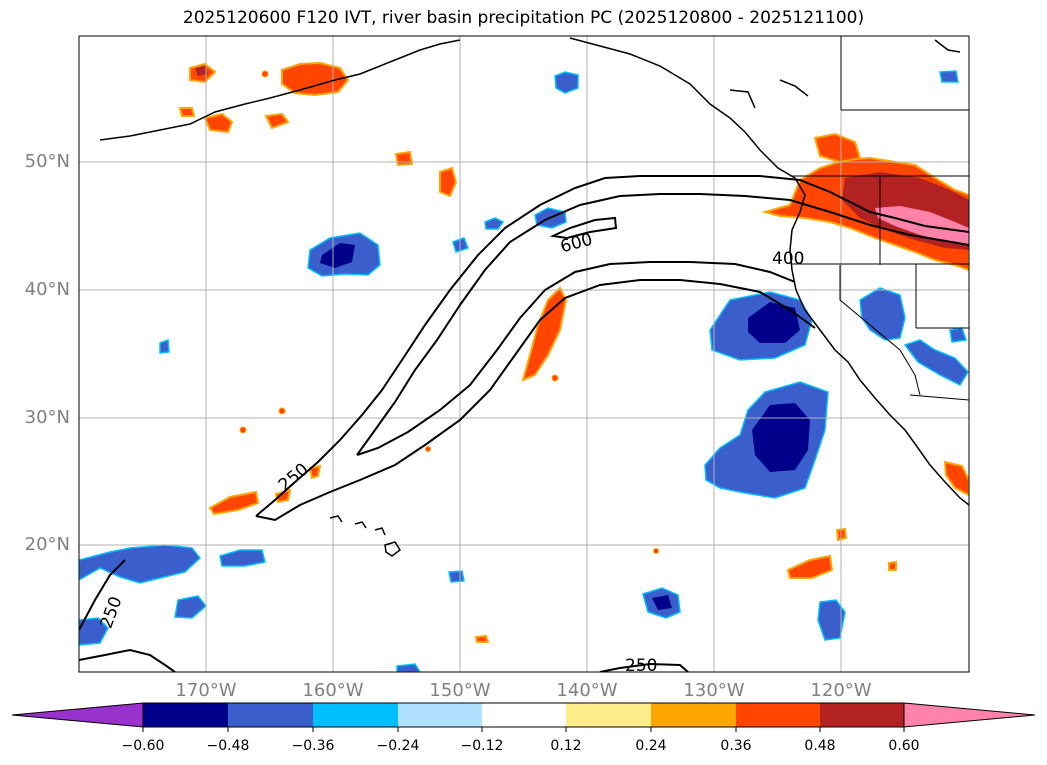  Describe the element at coordinates (969, 715) in the screenshot. I see `colorbar-extend-high` at that location.